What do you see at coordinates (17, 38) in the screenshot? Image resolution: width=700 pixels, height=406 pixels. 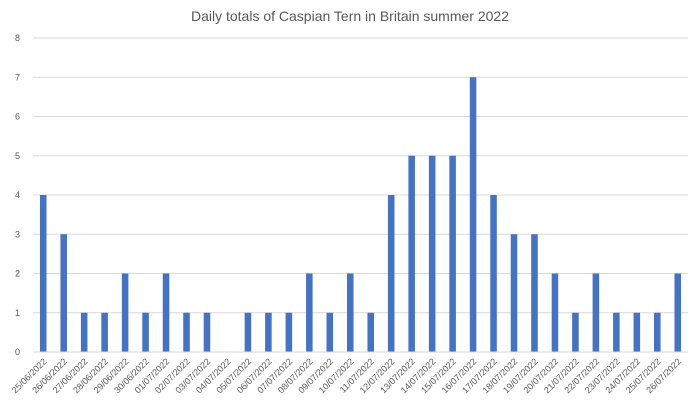 I see `y-tick-label: 8` at bounding box center [17, 38].